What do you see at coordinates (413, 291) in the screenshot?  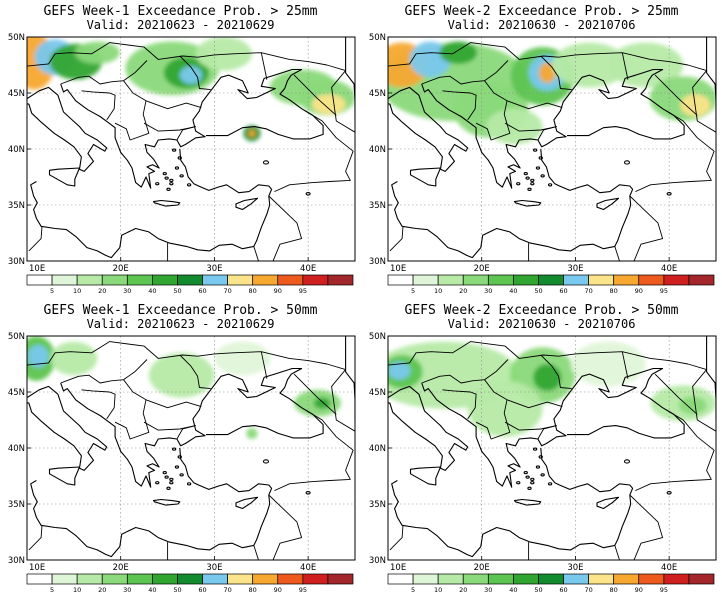 I see `colorbar-label: 5` at bounding box center [413, 291].